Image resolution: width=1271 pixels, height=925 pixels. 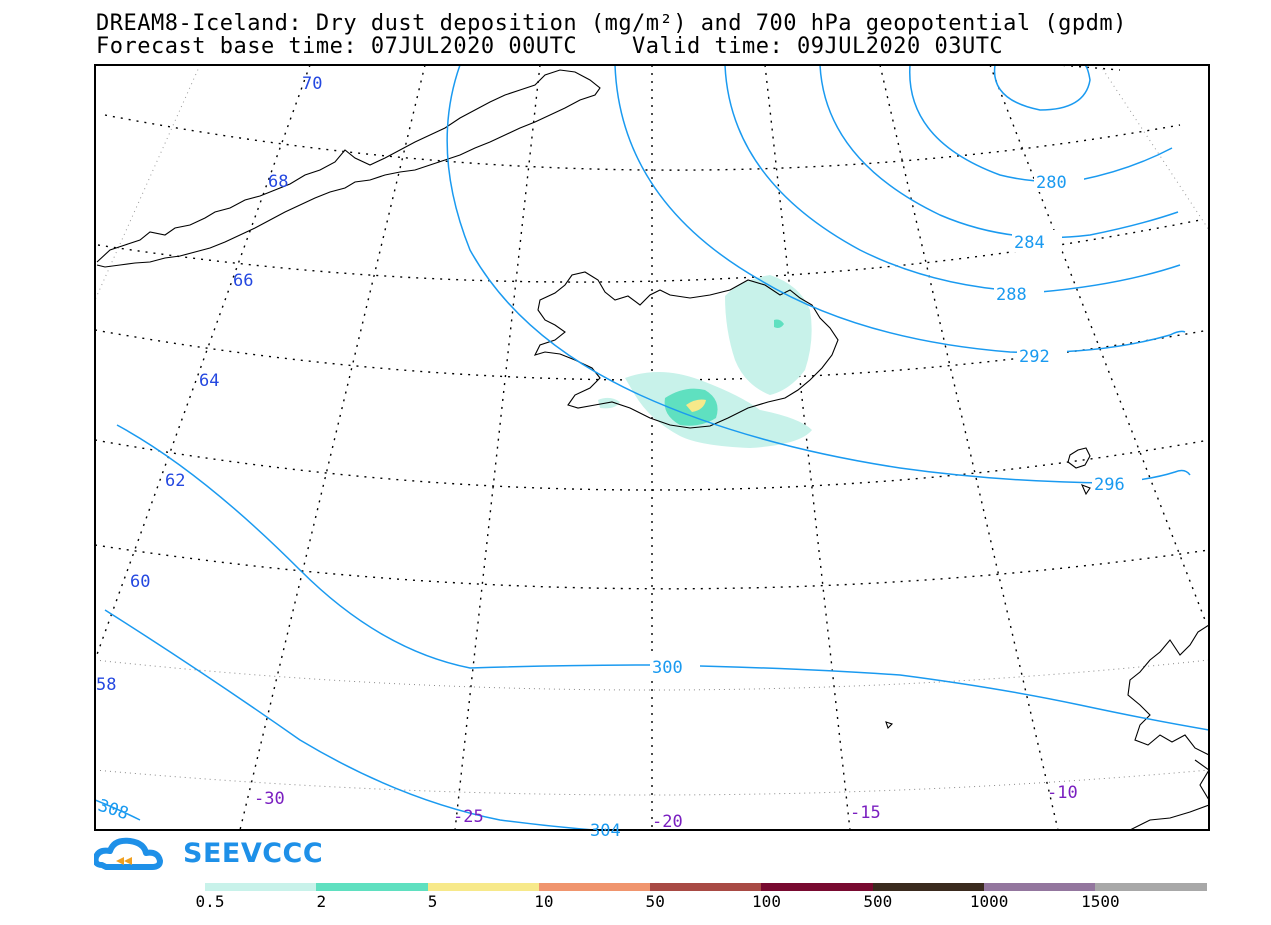 What do you see at coordinates (468, 817) in the screenshot?
I see `lon-label: -25` at bounding box center [468, 817].